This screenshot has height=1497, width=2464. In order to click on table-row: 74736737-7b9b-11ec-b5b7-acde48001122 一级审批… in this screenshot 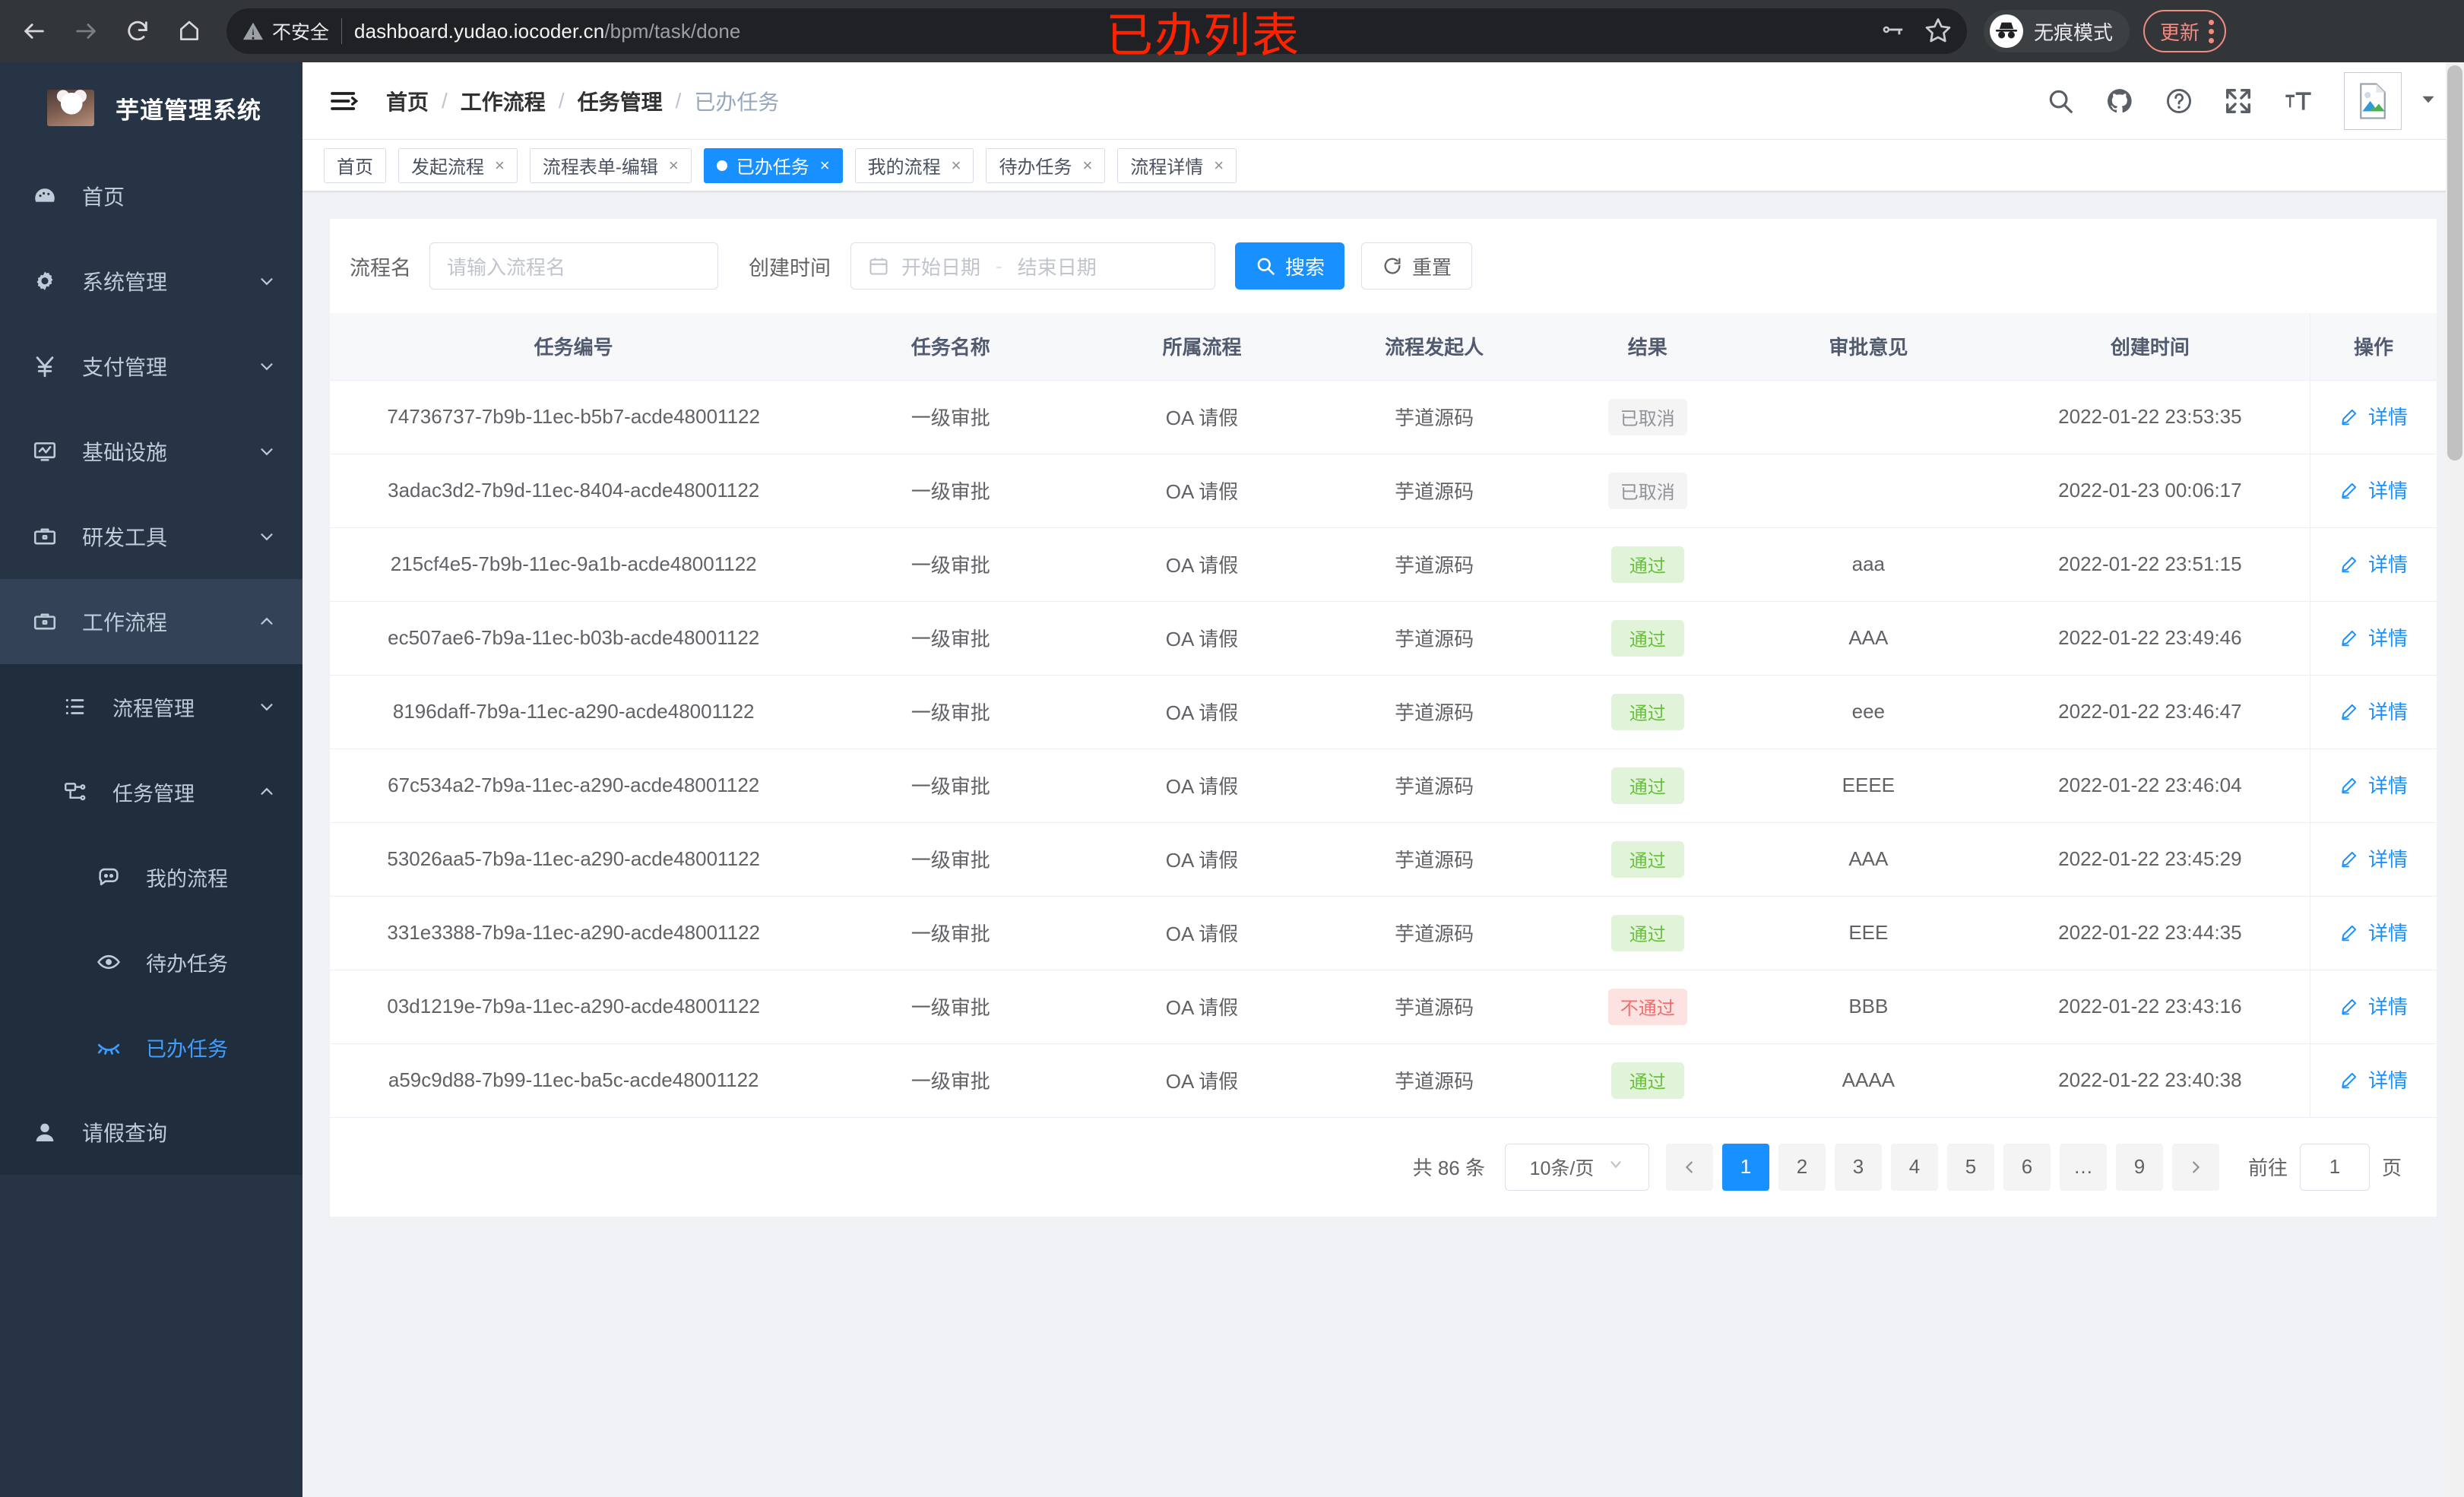, I will do `click(1383, 417)`.